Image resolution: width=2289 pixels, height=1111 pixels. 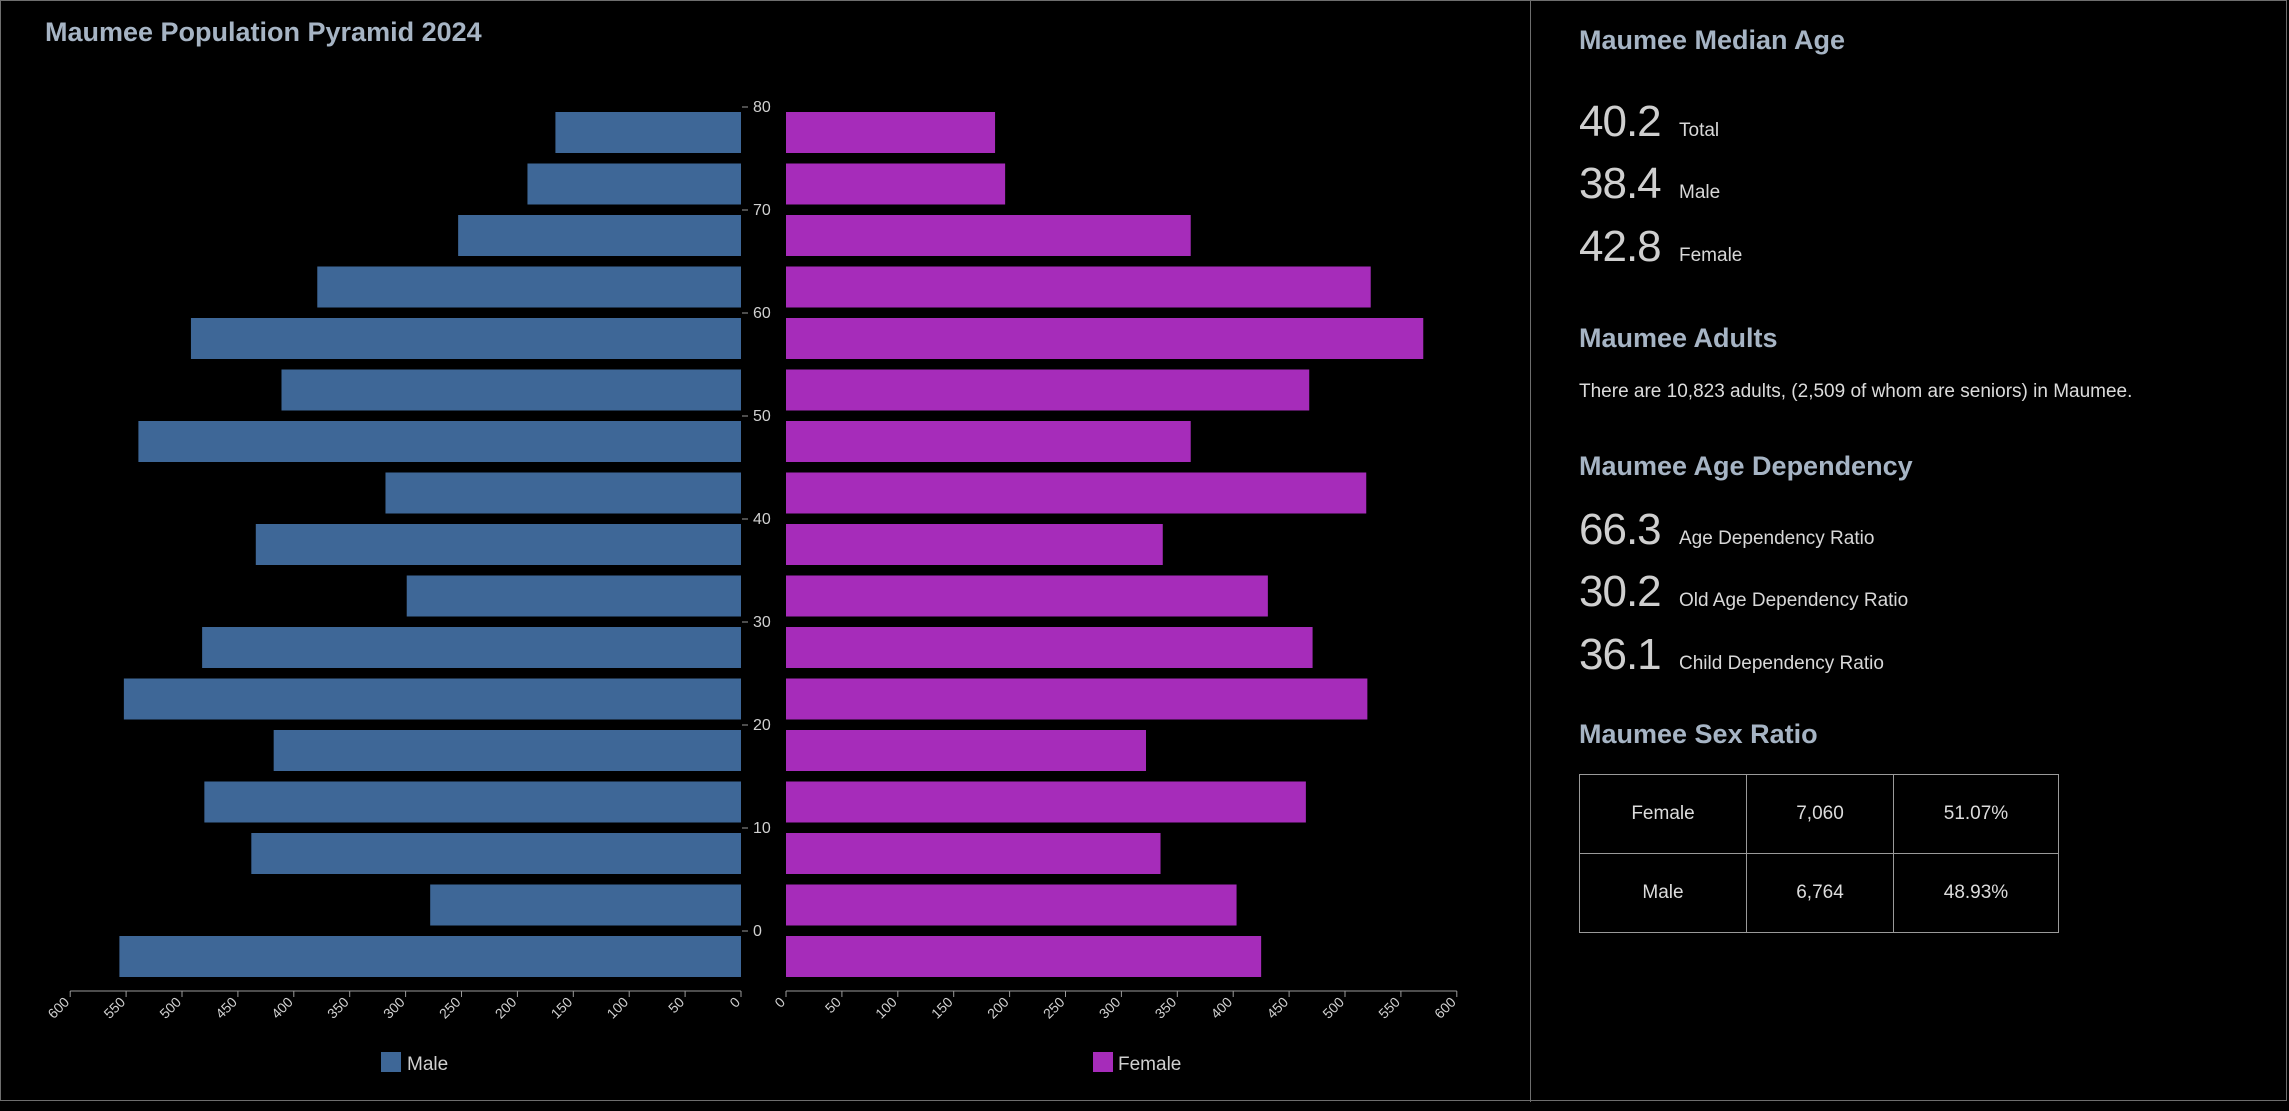 What do you see at coordinates (1530, 551) in the screenshot?
I see `panel-divider` at bounding box center [1530, 551].